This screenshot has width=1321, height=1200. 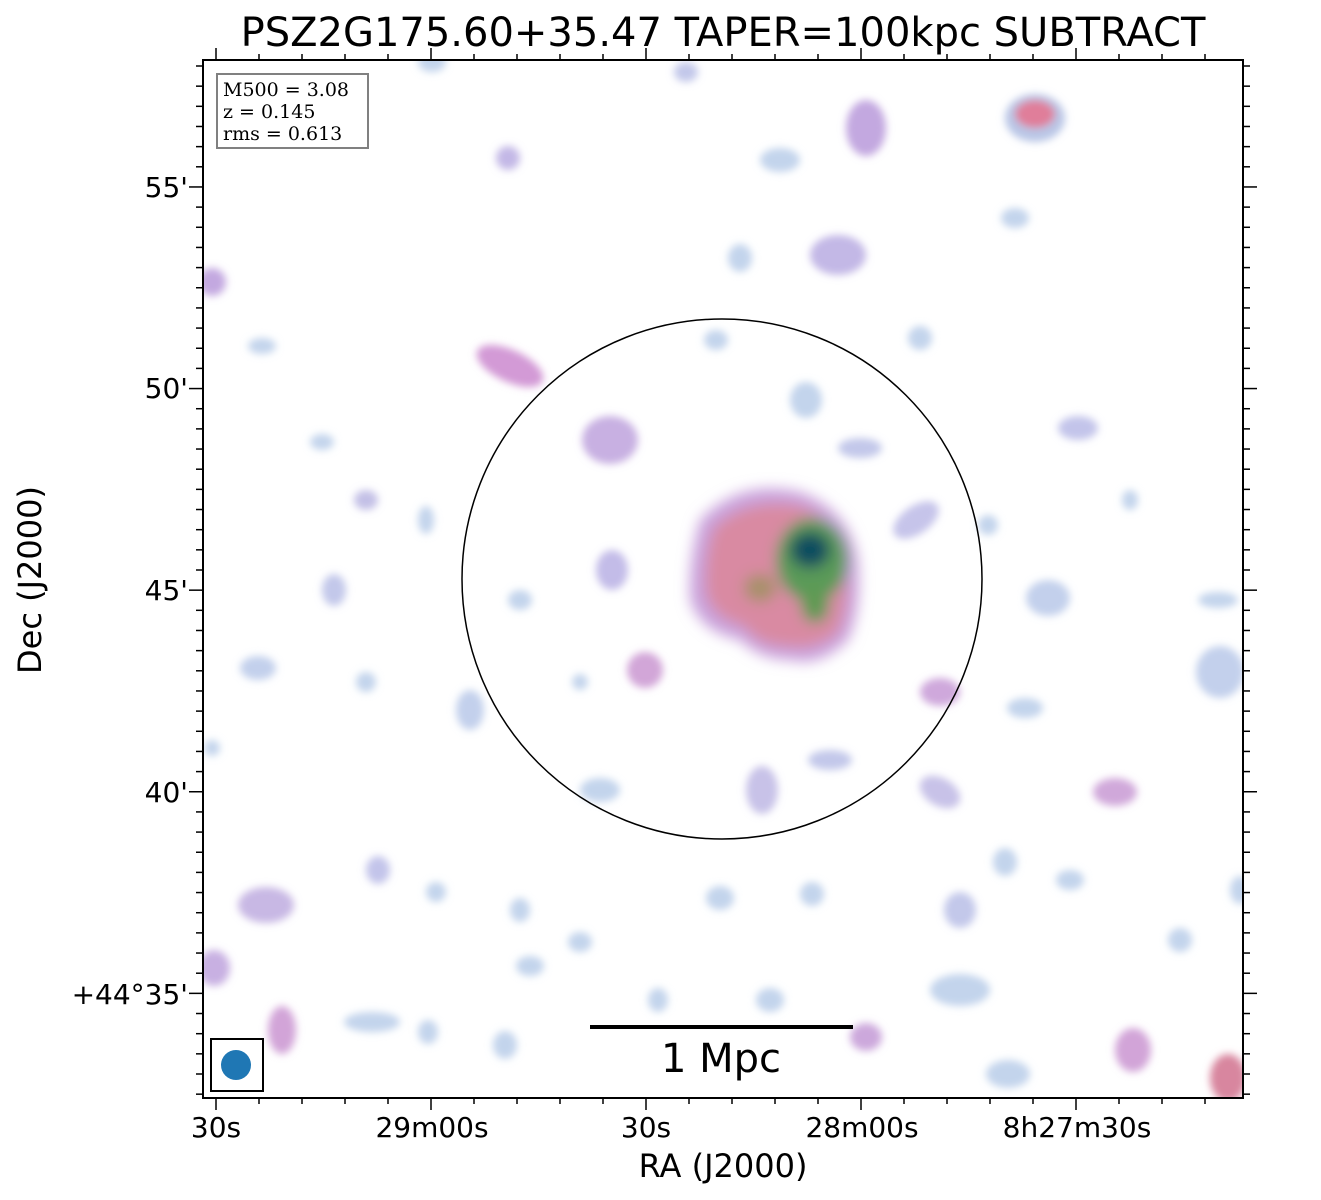 I want to click on beam-indicator, so click(x=237, y=1065).